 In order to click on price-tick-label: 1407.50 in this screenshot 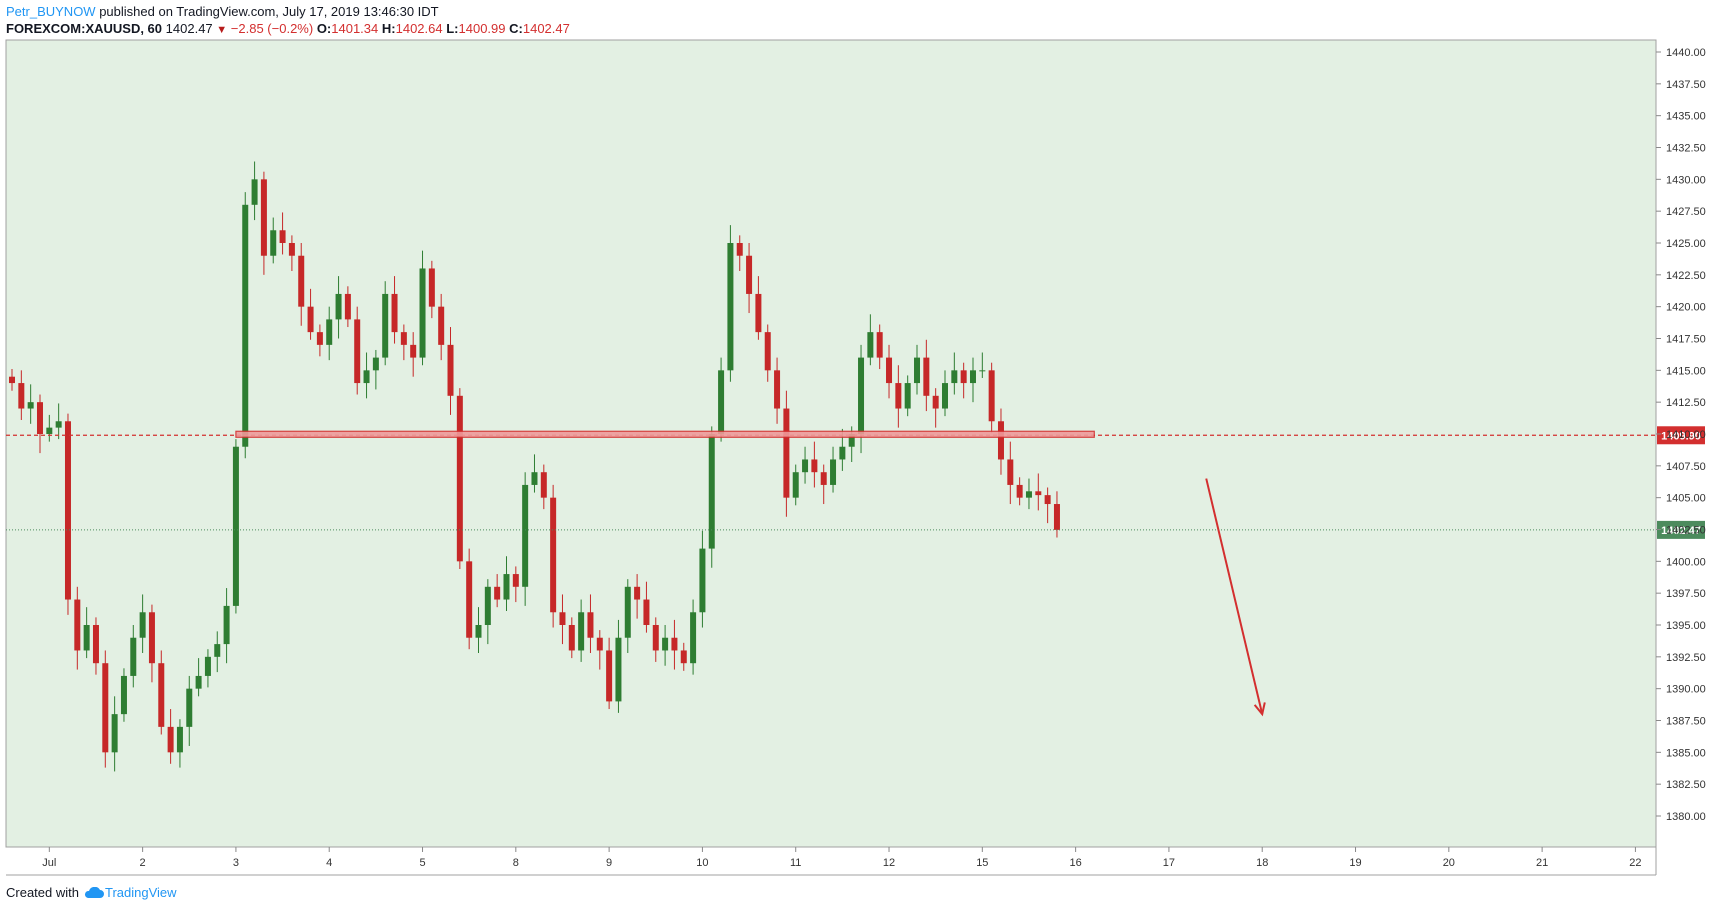, I will do `click(1686, 467)`.